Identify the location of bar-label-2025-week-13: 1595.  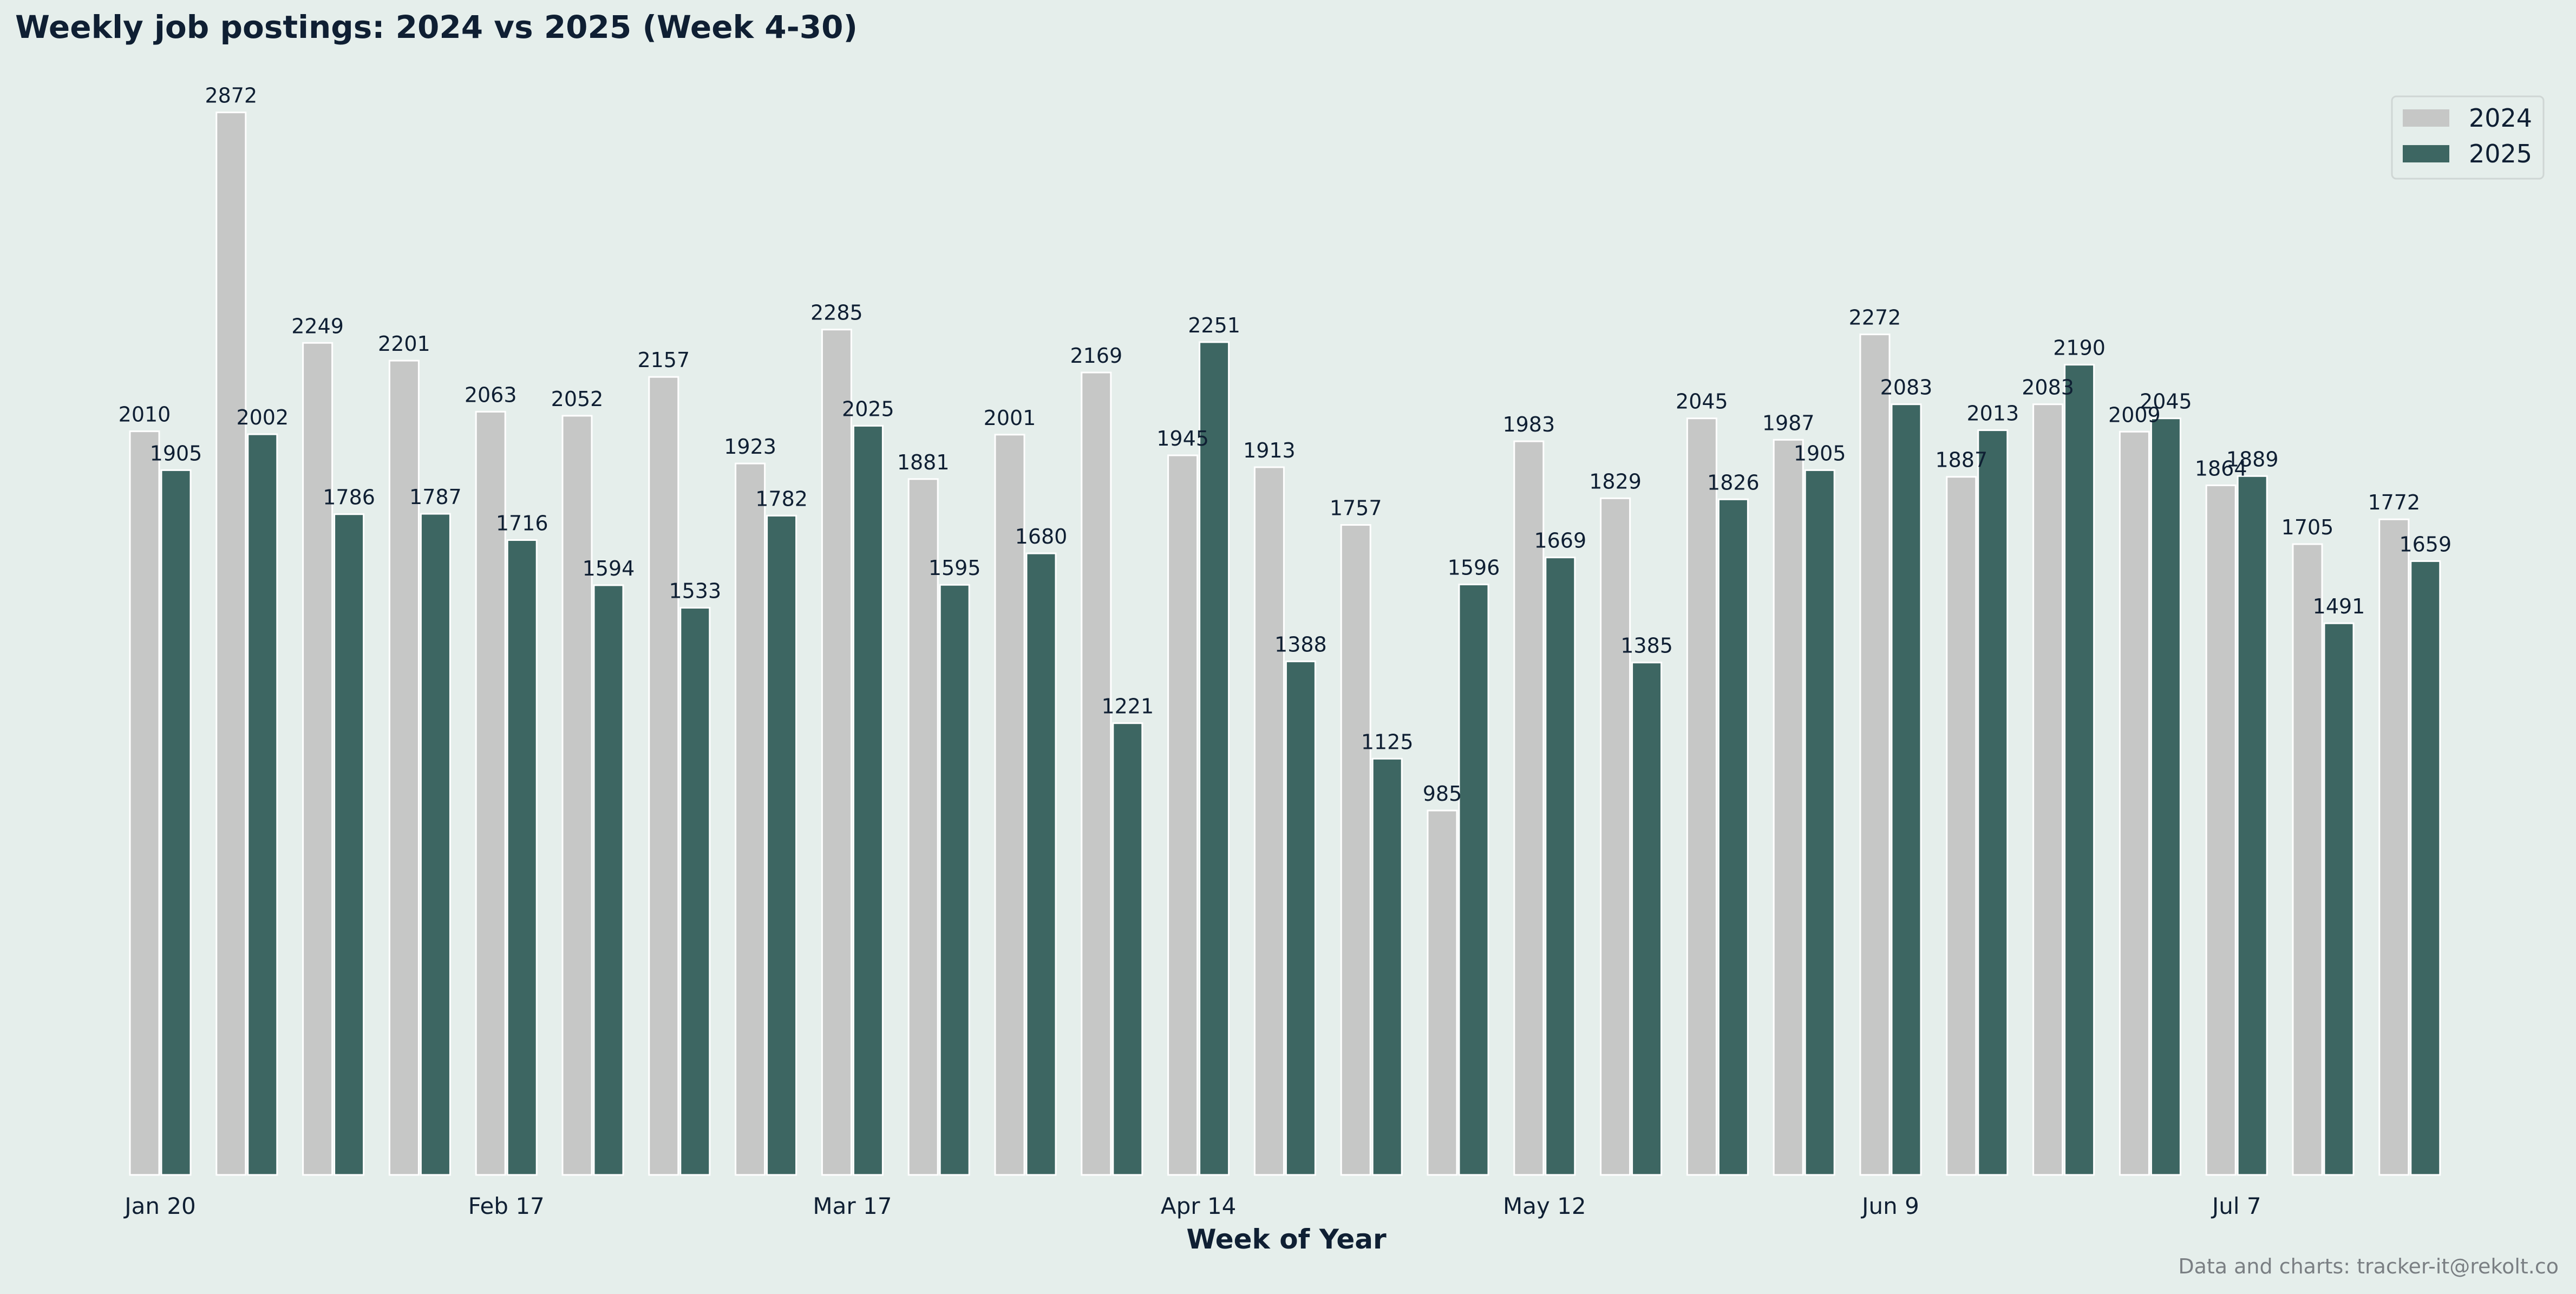
(955, 568).